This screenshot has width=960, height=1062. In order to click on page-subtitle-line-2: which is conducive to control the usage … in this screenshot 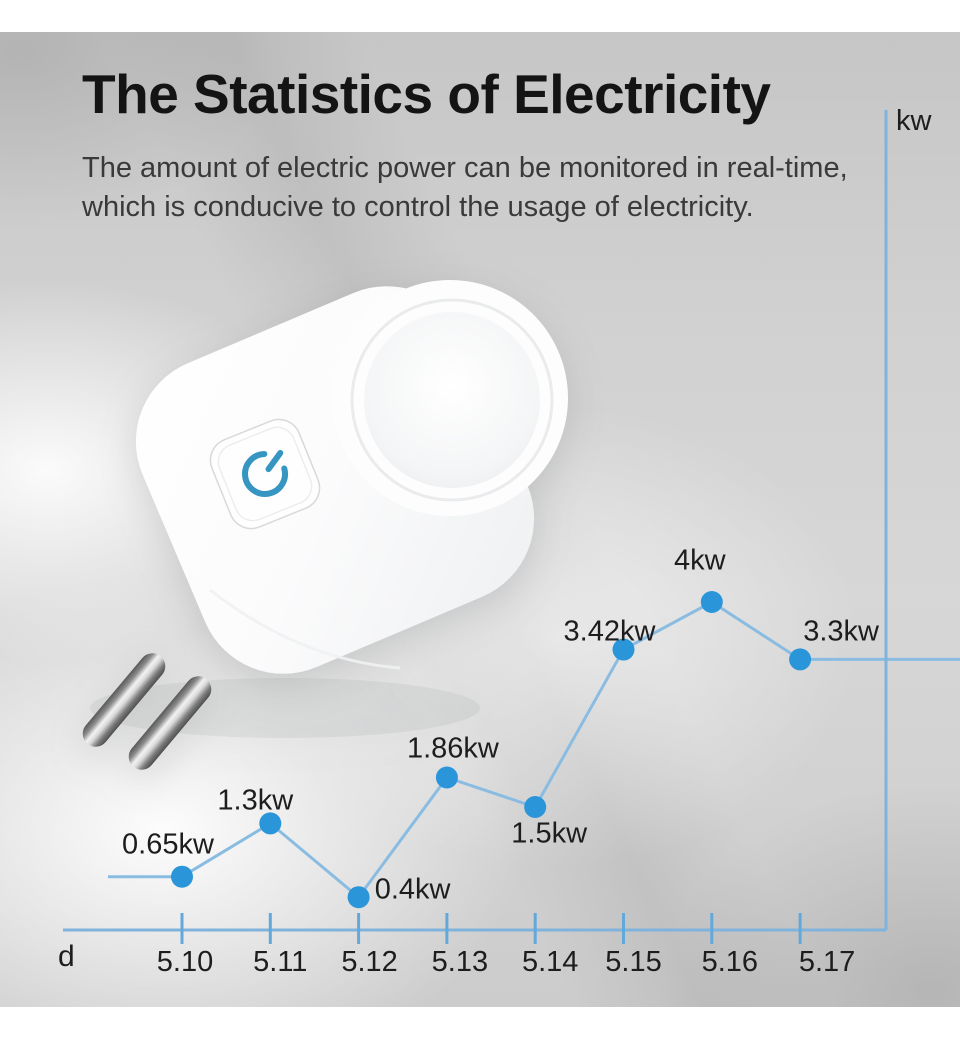, I will do `click(418, 206)`.